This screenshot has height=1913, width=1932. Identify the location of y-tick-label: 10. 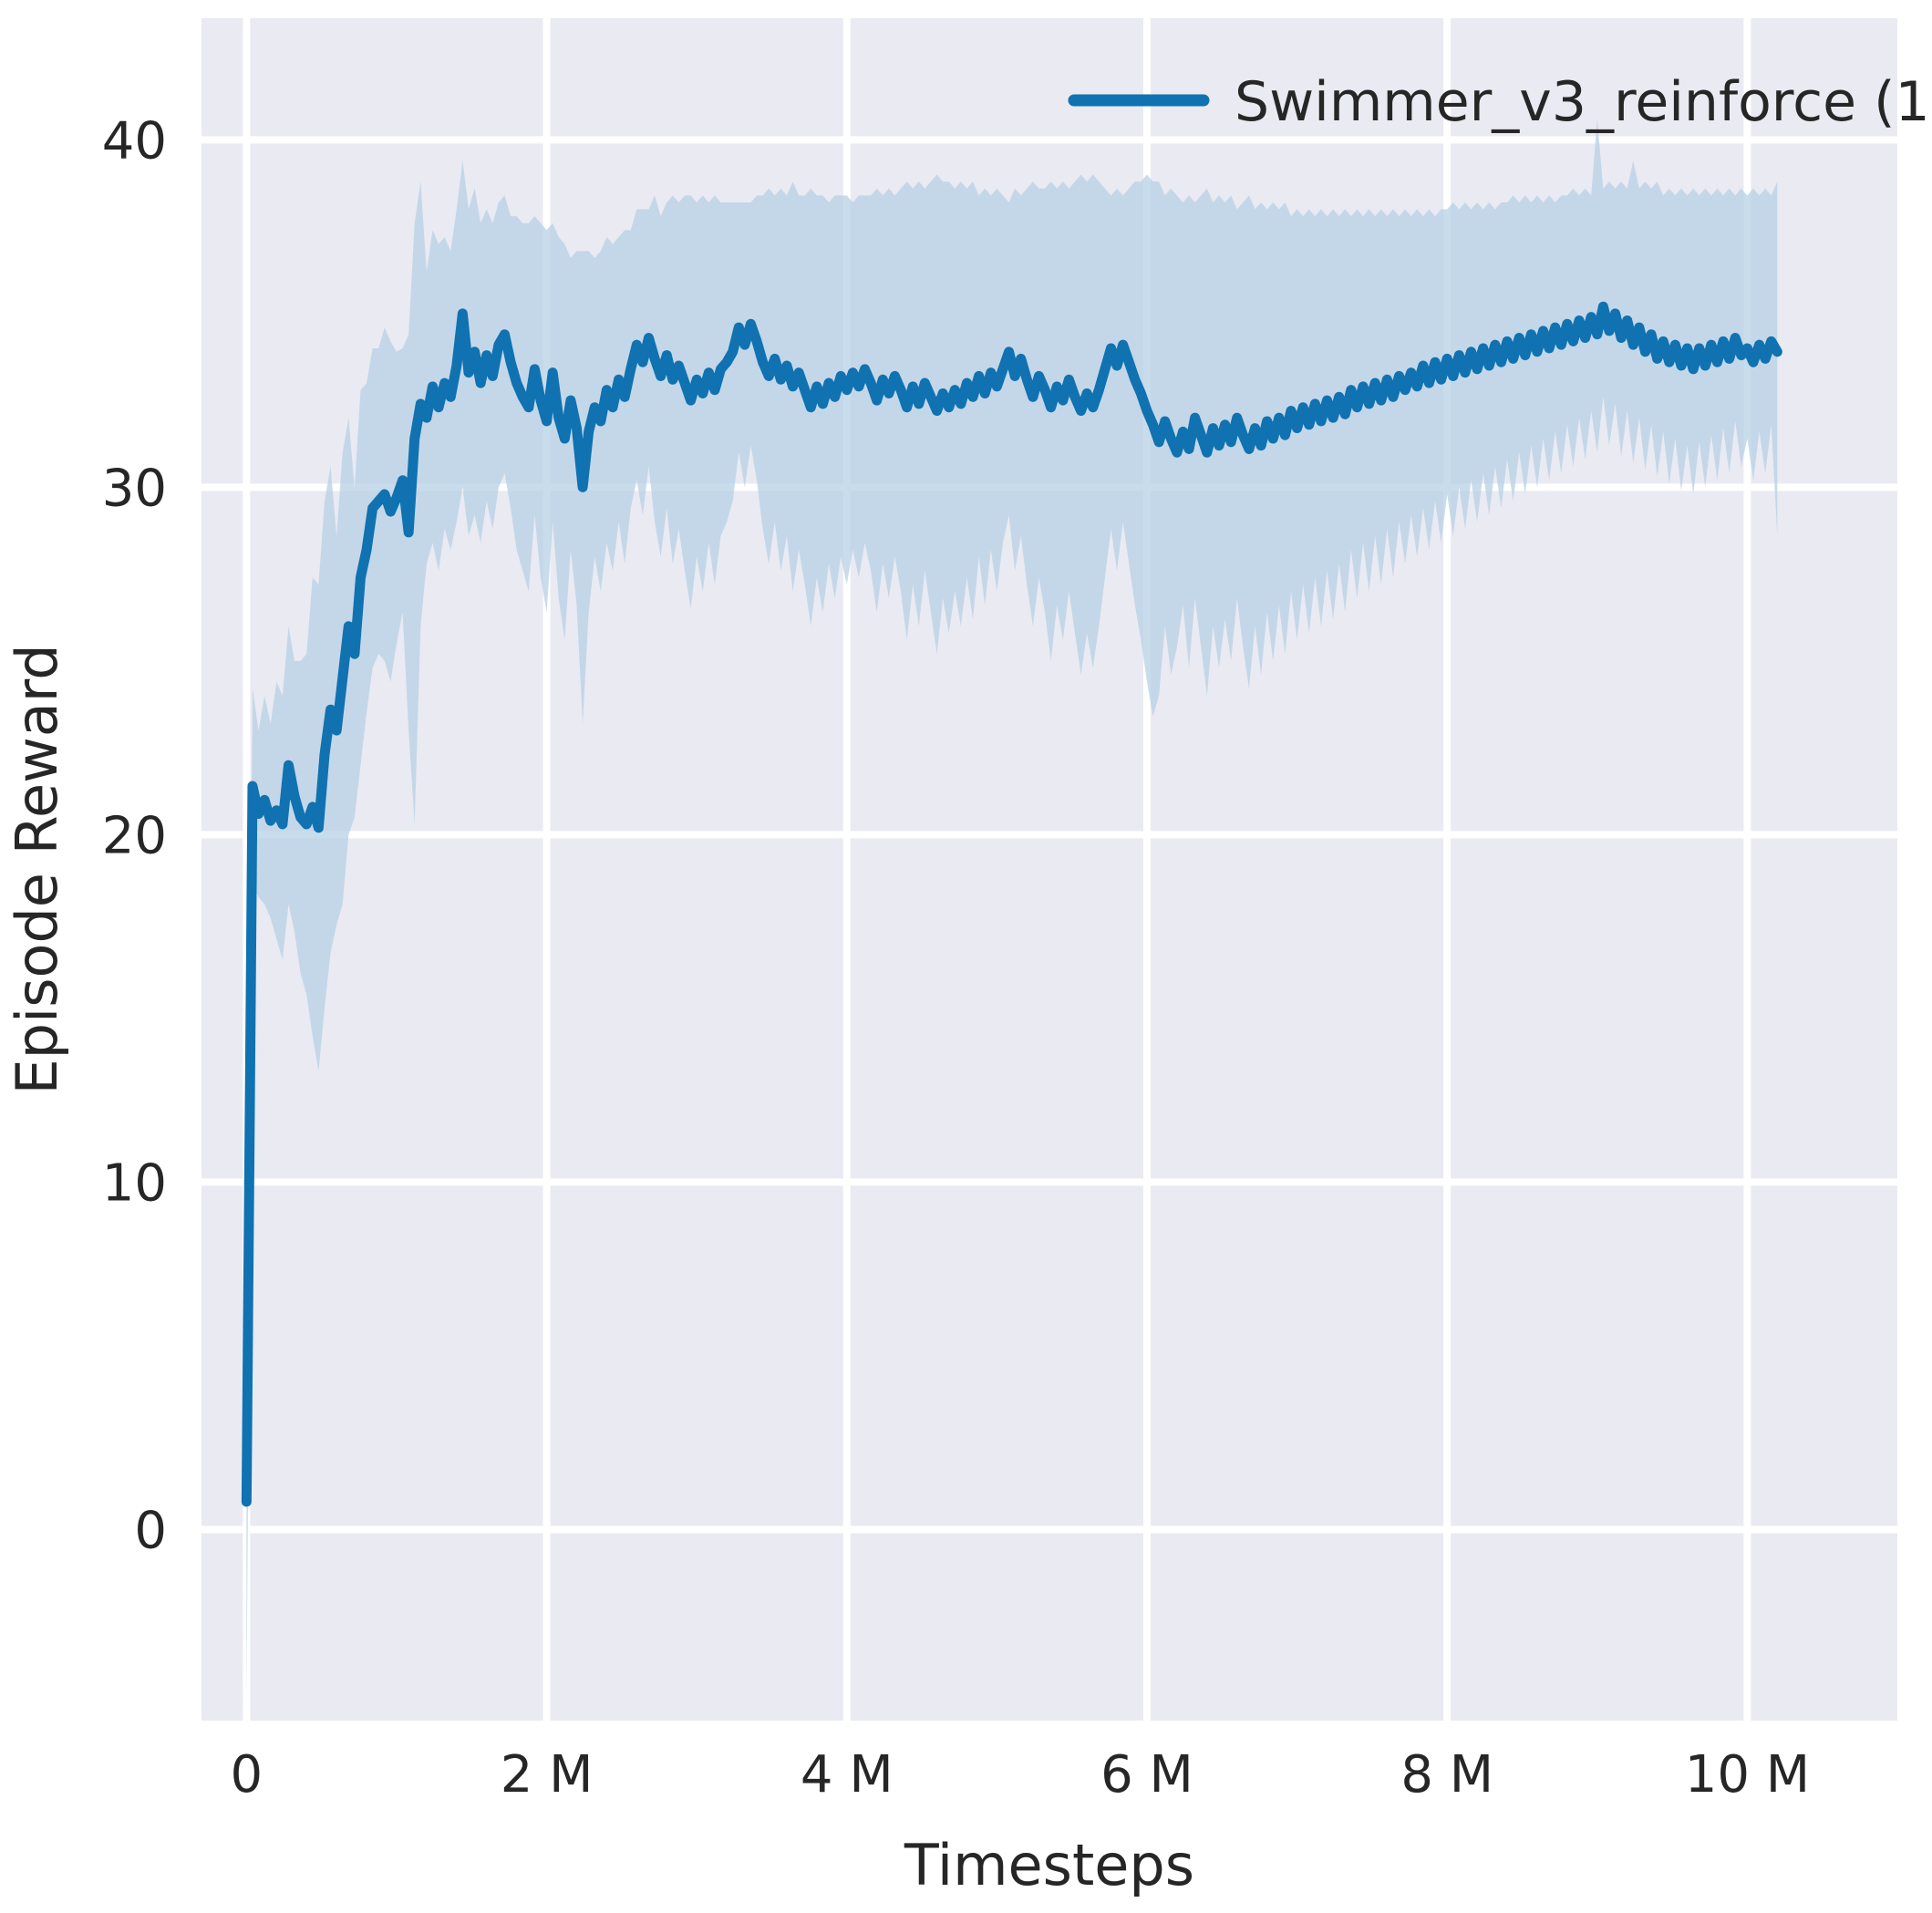
(134, 1183).